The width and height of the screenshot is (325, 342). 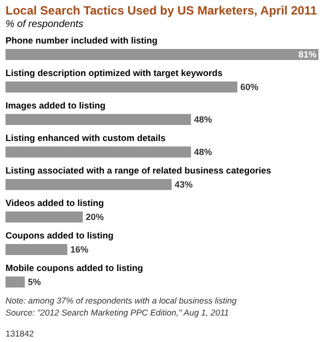 What do you see at coordinates (34, 282) in the screenshot?
I see `data-label: 5%` at bounding box center [34, 282].